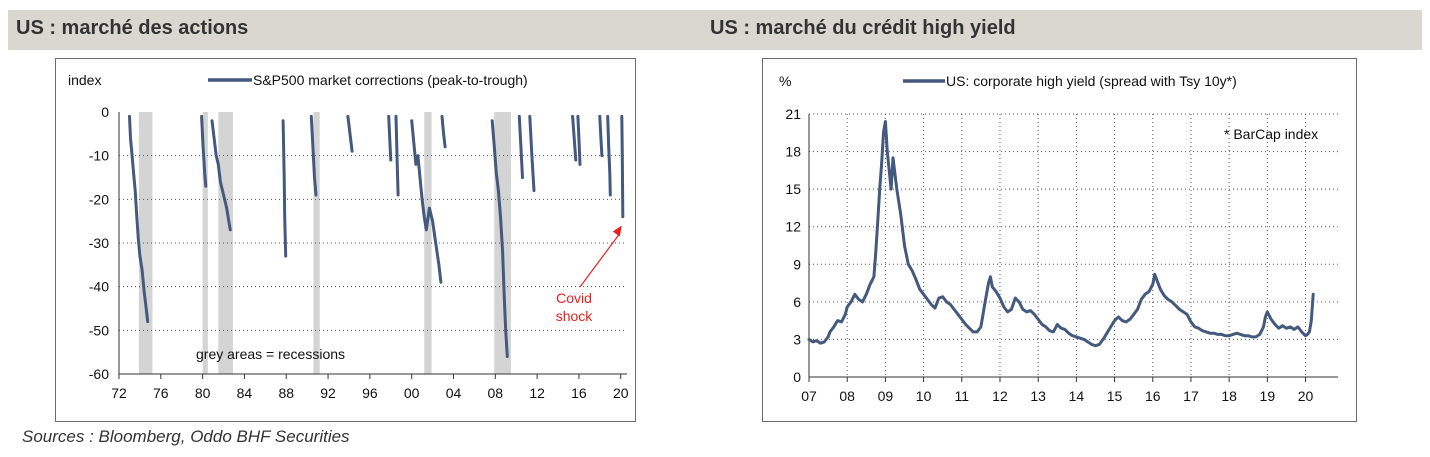 This screenshot has width=1430, height=457. Describe the element at coordinates (1268, 396) in the screenshot. I see `x-tick-label: 19` at that location.